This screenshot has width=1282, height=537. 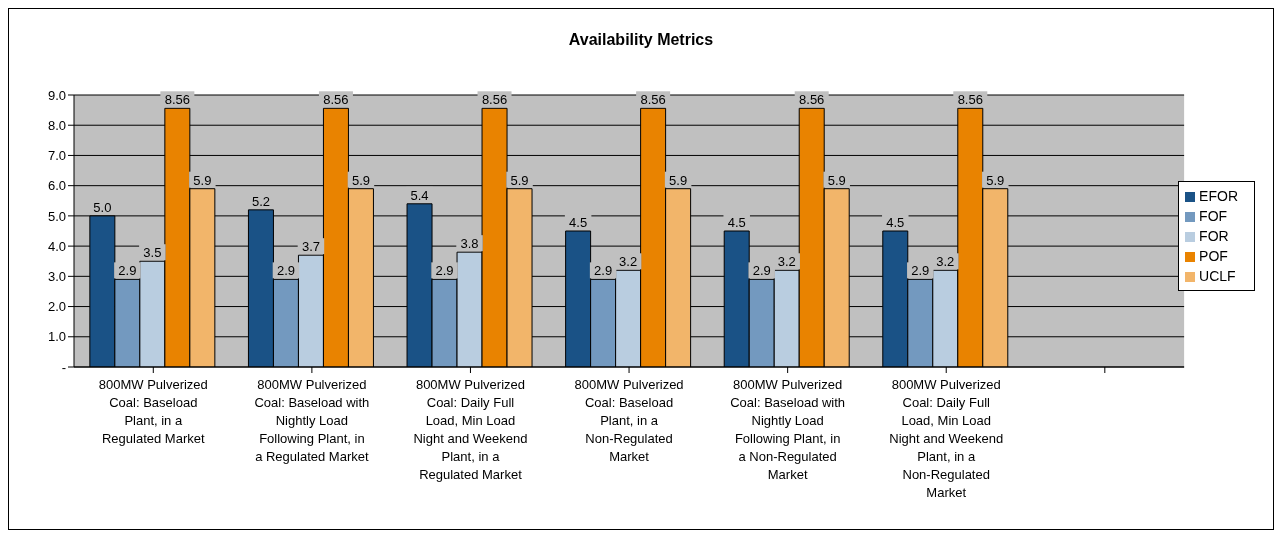 I want to click on y-tick-label: 8.0, so click(x=56, y=125).